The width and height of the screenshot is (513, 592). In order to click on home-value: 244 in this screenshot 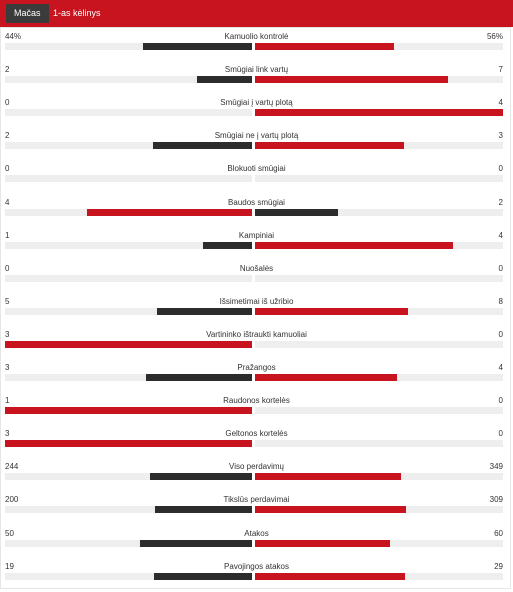, I will do `click(12, 466)`.